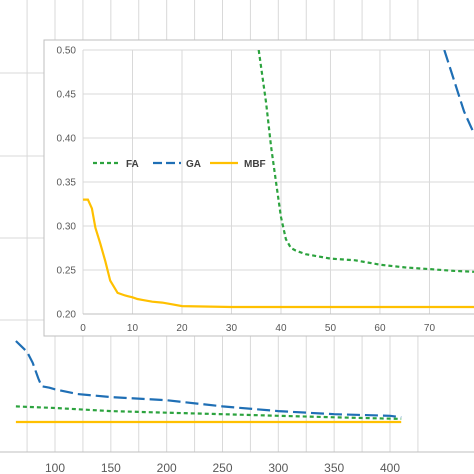  What do you see at coordinates (67, 315) in the screenshot?
I see `inset-y-tick-label: 0.20` at bounding box center [67, 315].